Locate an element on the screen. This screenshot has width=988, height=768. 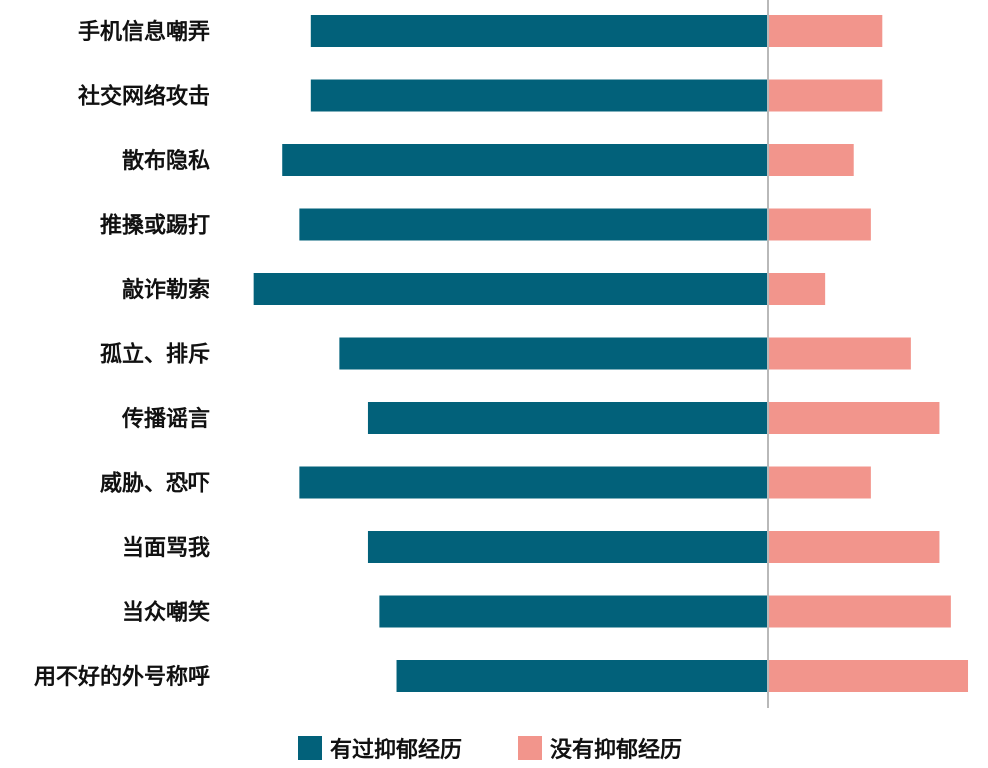
category-label-7: 威胁、恐吓 is located at coordinates (155, 484).